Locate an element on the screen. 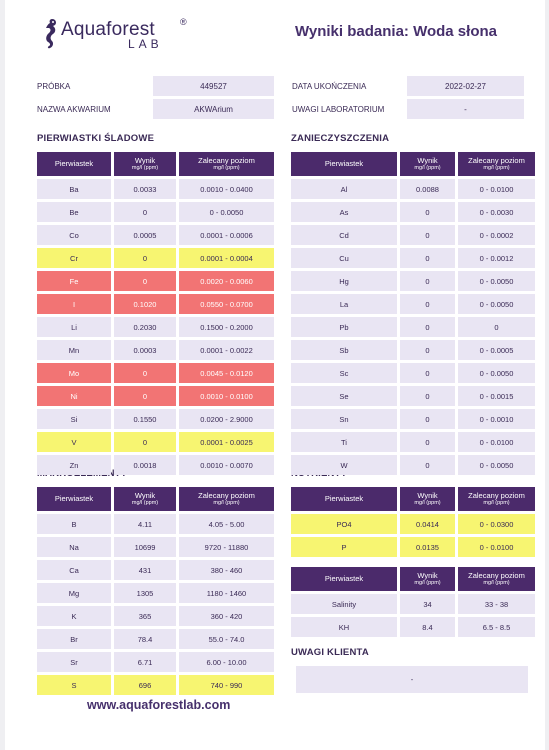  recommended-cell: 9720 - 11880 is located at coordinates (226, 547).